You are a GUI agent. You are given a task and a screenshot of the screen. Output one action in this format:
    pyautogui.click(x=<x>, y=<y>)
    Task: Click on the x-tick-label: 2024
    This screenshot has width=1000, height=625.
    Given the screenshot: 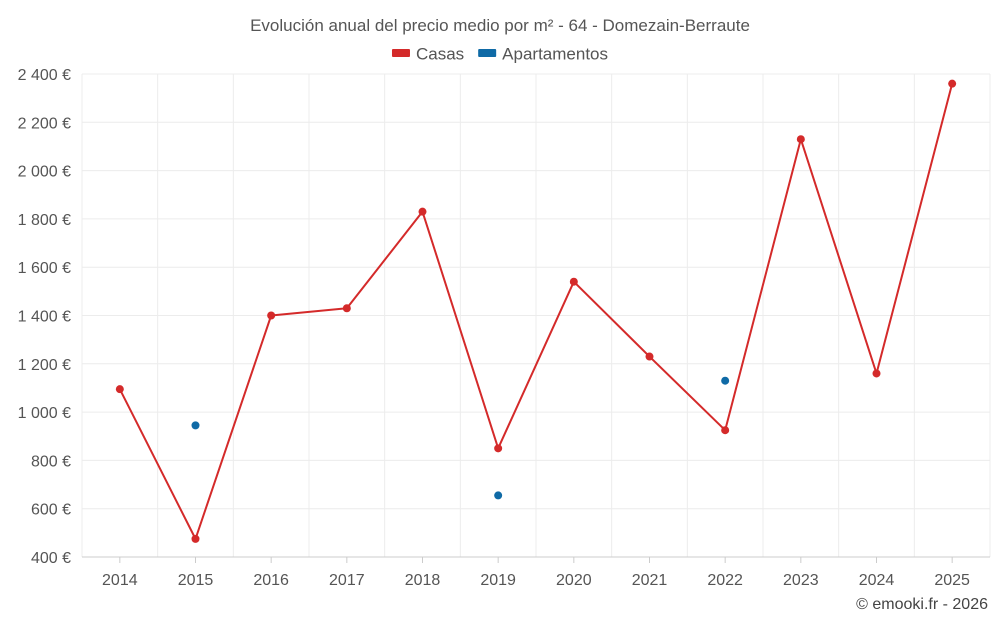 What is the action you would take?
    pyautogui.click(x=877, y=580)
    